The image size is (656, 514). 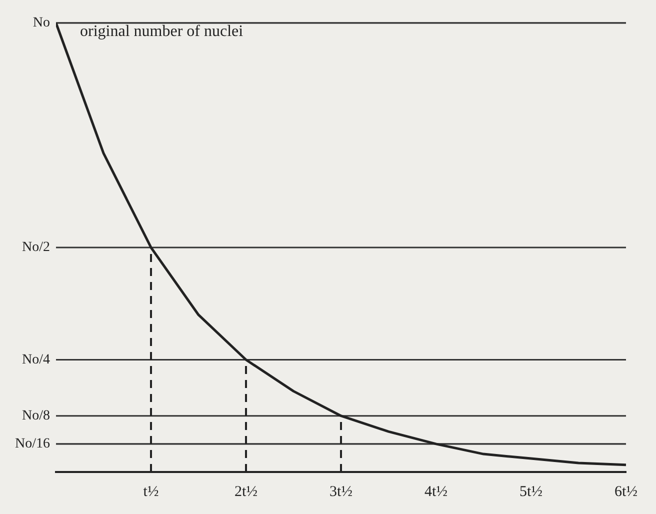 I want to click on x-tick-label: 5t½, so click(x=531, y=492).